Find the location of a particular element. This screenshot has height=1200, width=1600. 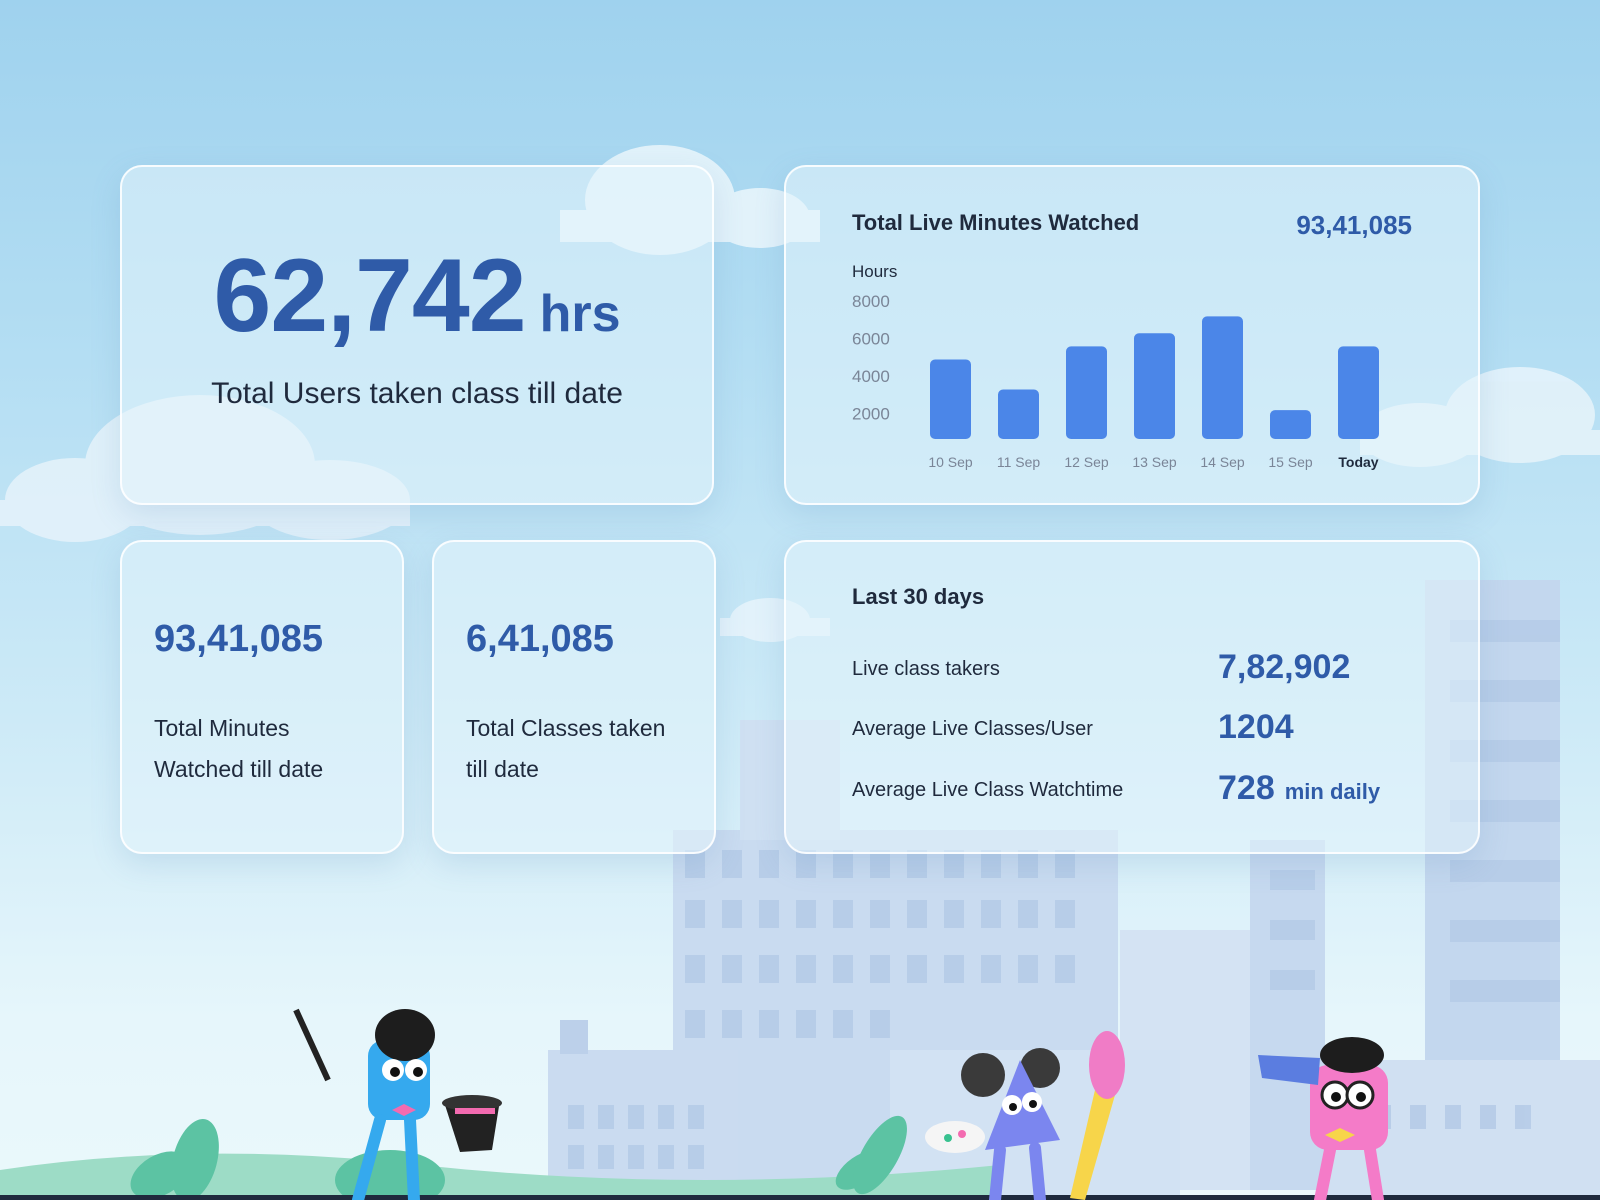

last-30-days-title: Last 30 days is located at coordinates (918, 596).